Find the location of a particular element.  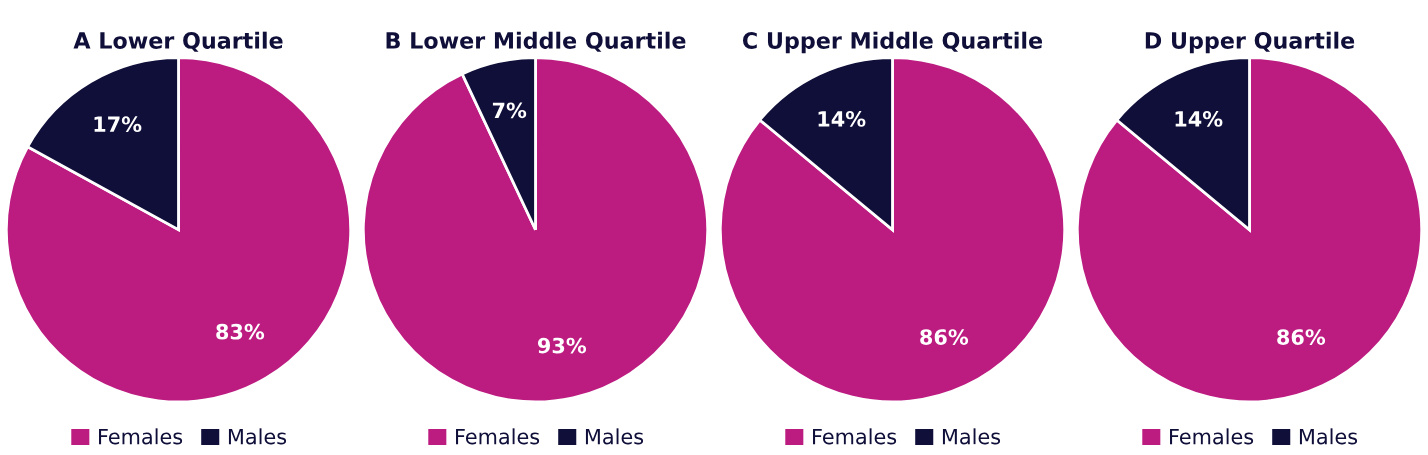

data-label: 93% is located at coordinates (562, 345).